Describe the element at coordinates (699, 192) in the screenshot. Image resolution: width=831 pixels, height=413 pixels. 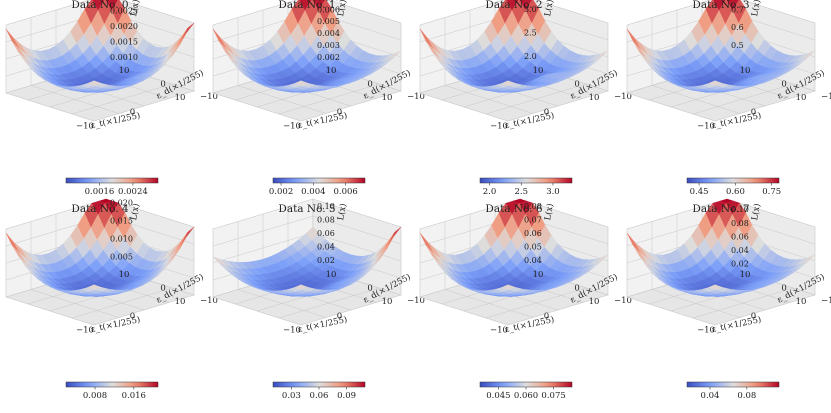
I see `colorbar-tick-label: 0.45` at that location.